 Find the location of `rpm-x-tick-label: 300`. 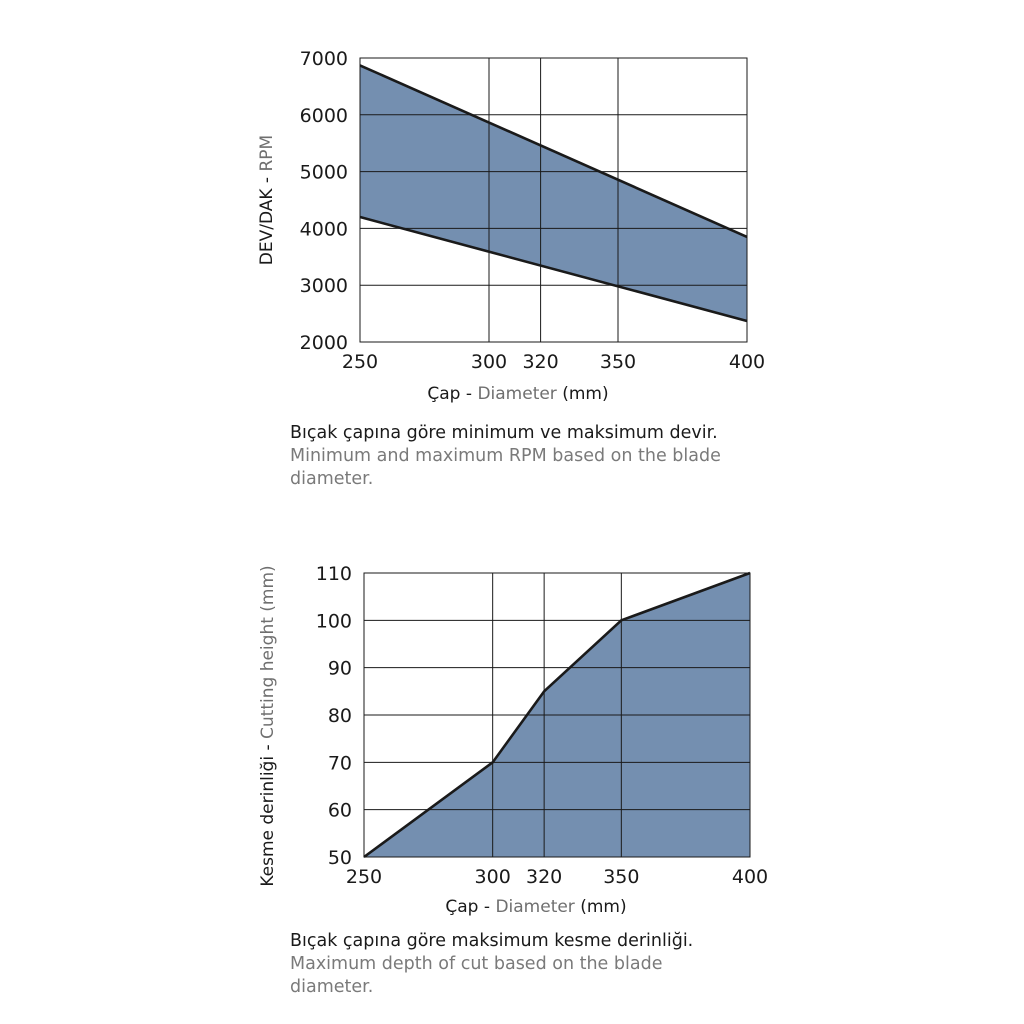

rpm-x-tick-label: 300 is located at coordinates (489, 362).